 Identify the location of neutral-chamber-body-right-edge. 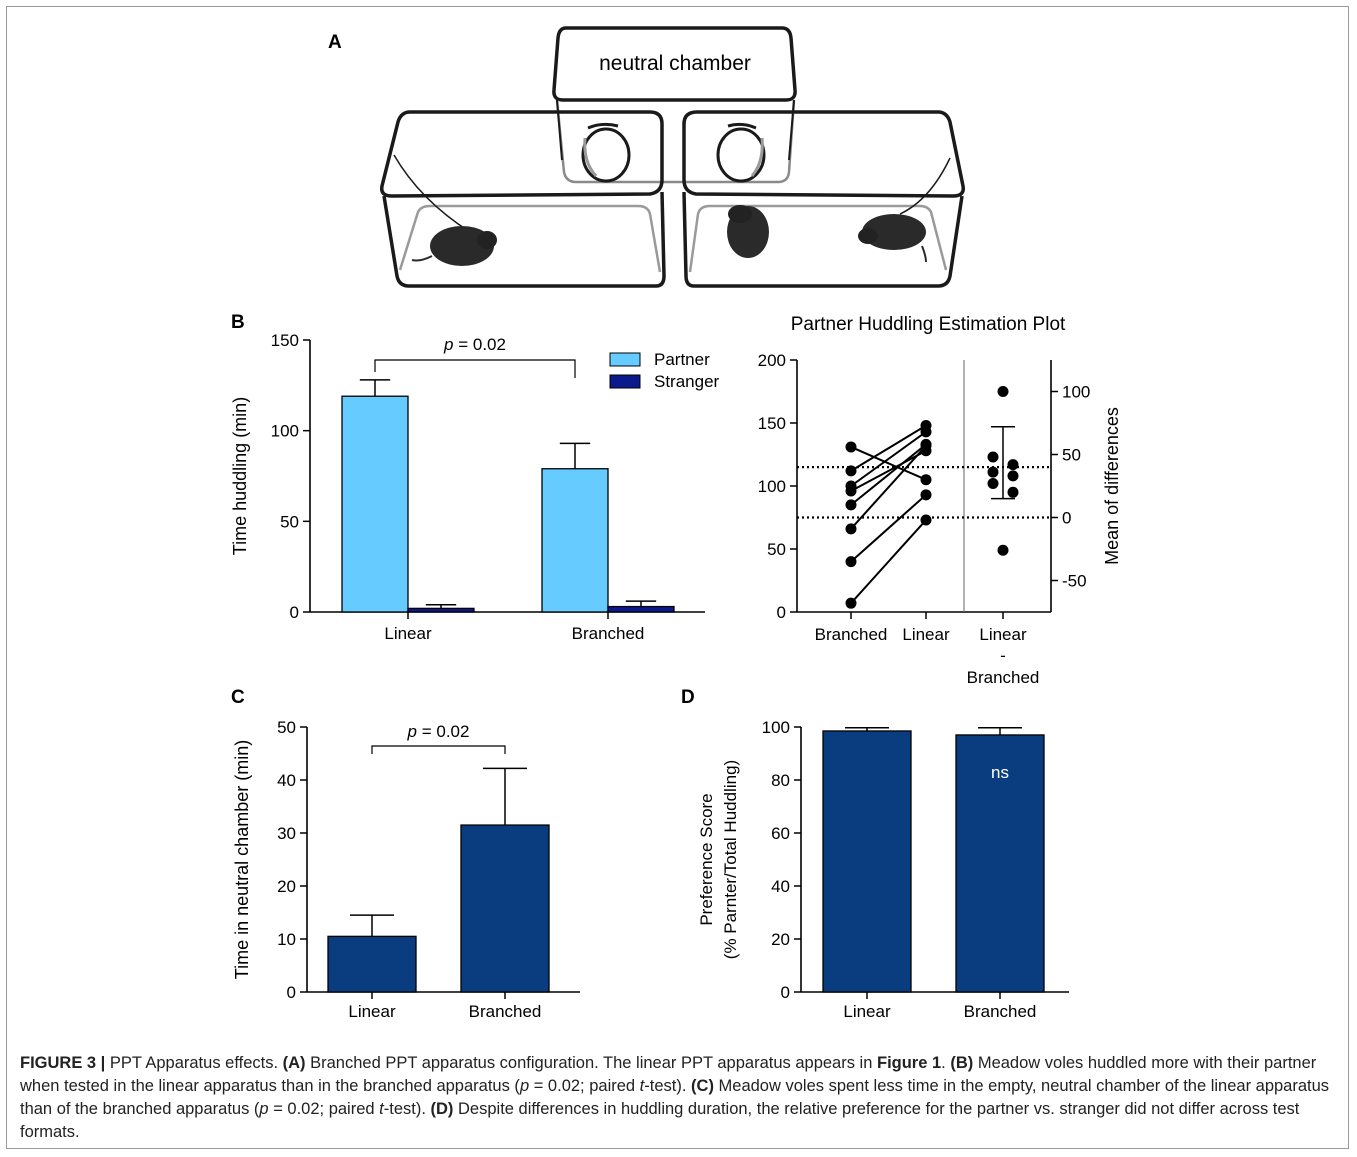
(791, 130).